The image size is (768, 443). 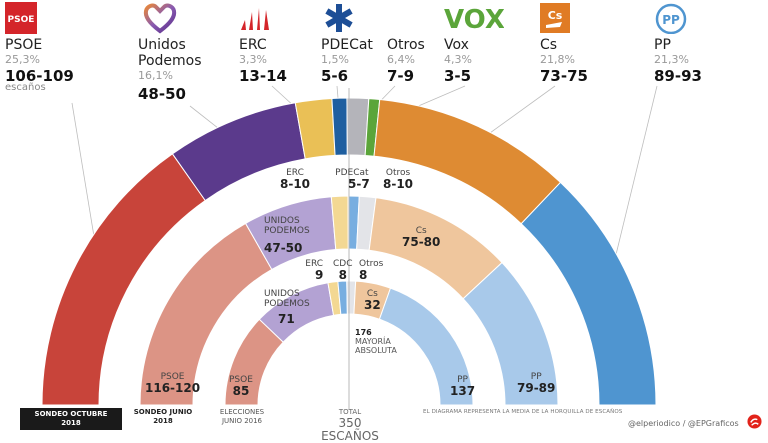 I want to click on party-seats: 89-93, so click(x=678, y=76).